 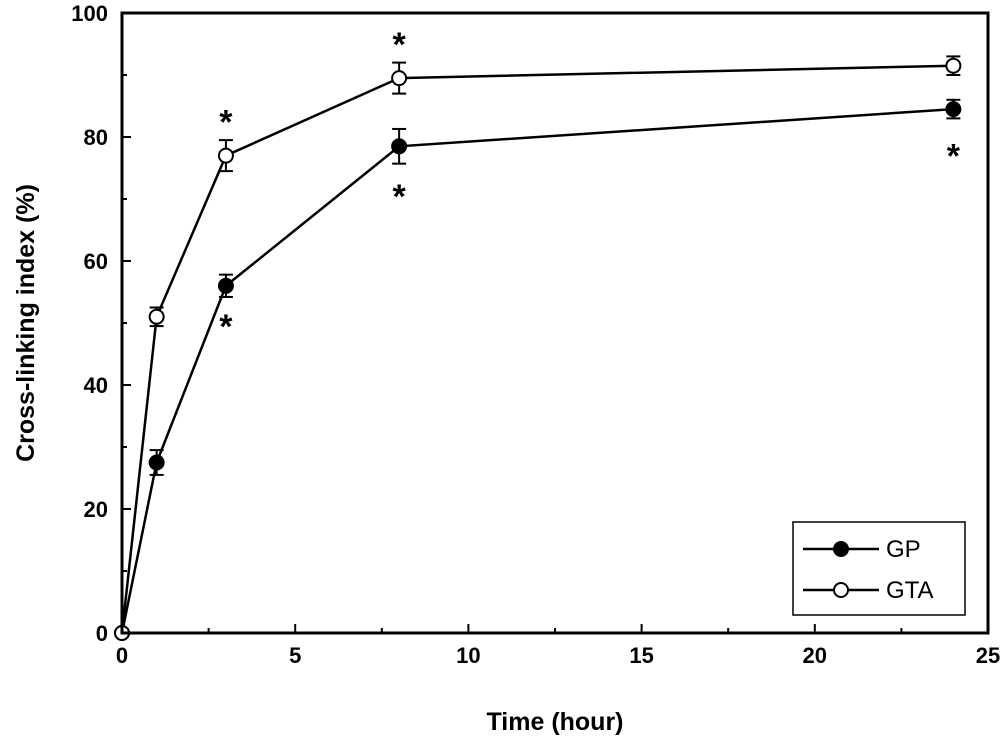 I want to click on legend-label-gta: GTA, so click(x=910, y=590).